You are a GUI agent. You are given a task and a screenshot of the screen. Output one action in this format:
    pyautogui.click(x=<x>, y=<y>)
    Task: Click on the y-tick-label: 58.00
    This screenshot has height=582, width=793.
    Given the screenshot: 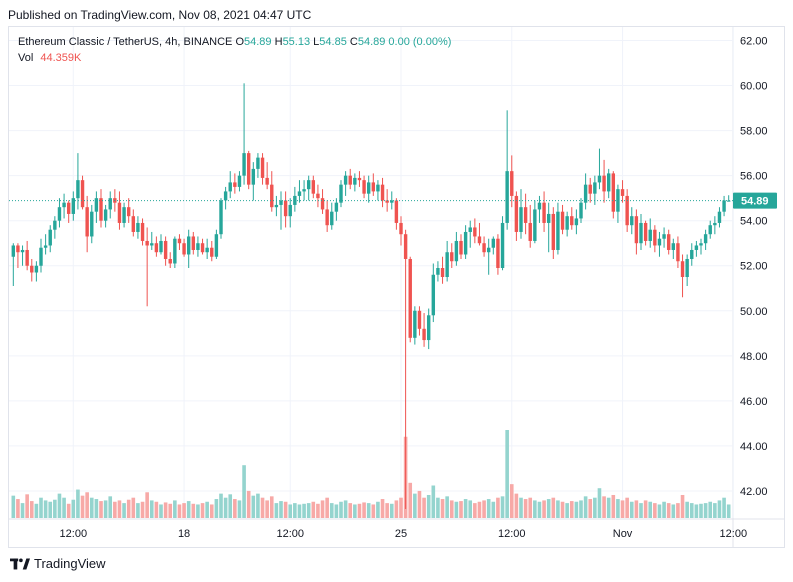 What is the action you would take?
    pyautogui.click(x=754, y=132)
    